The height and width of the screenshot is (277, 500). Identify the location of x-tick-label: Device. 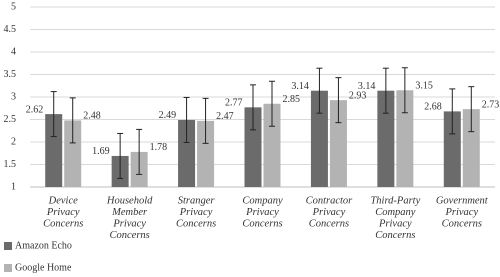
(63, 200).